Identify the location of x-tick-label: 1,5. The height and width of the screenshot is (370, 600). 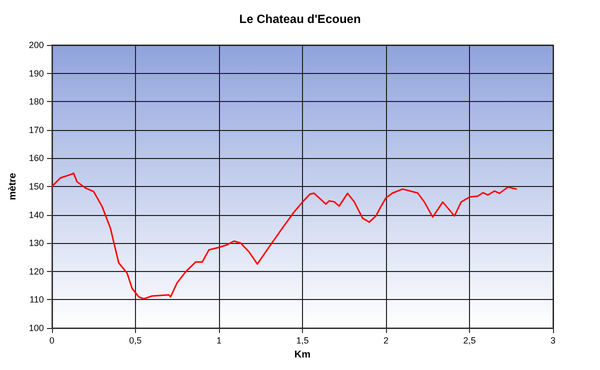
(302, 341).